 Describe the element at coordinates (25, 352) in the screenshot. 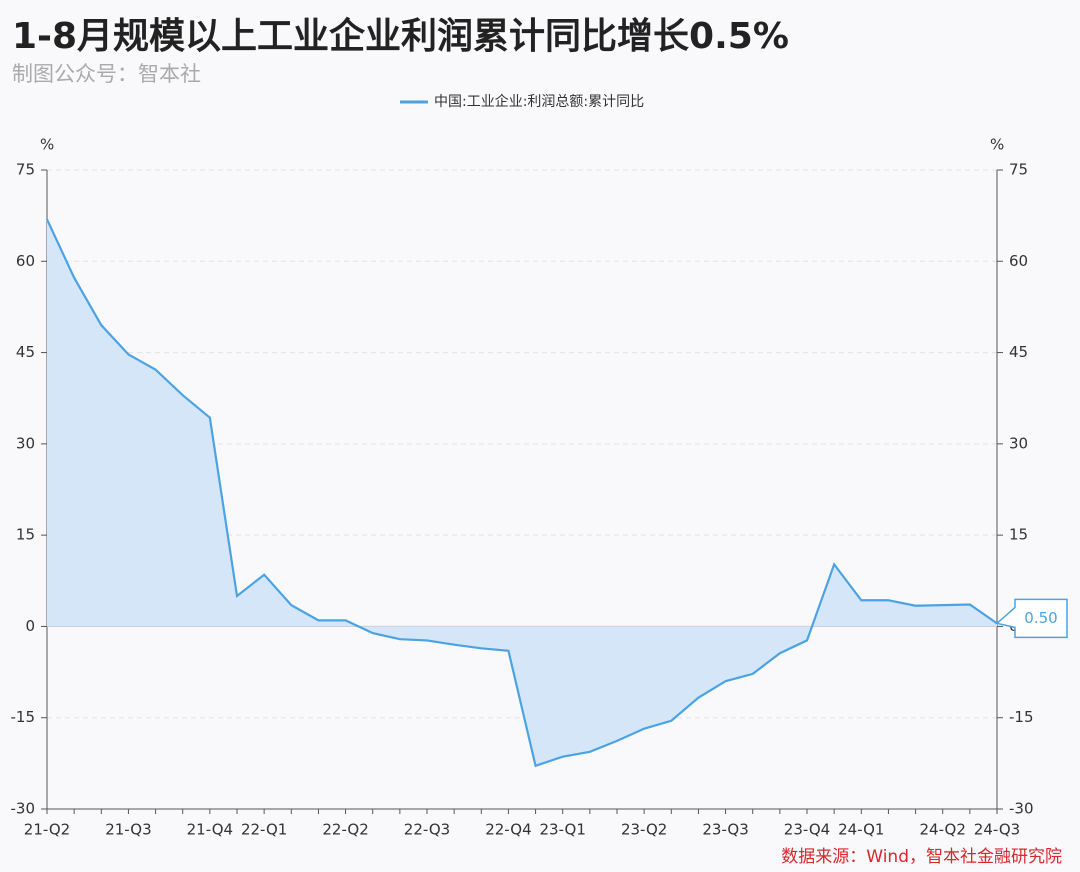

I see `y-tick-label: 45` at that location.